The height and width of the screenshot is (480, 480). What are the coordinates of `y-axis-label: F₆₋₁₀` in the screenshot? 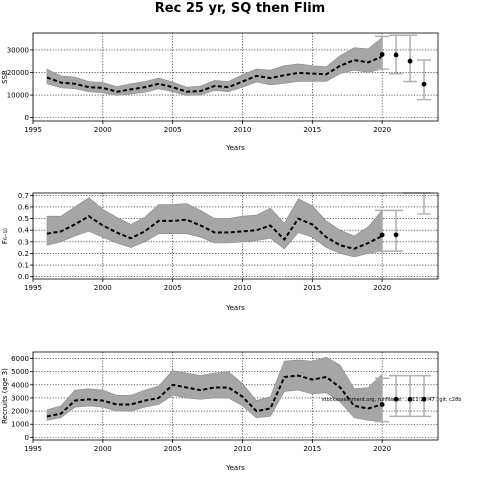 It's located at (5, 236).